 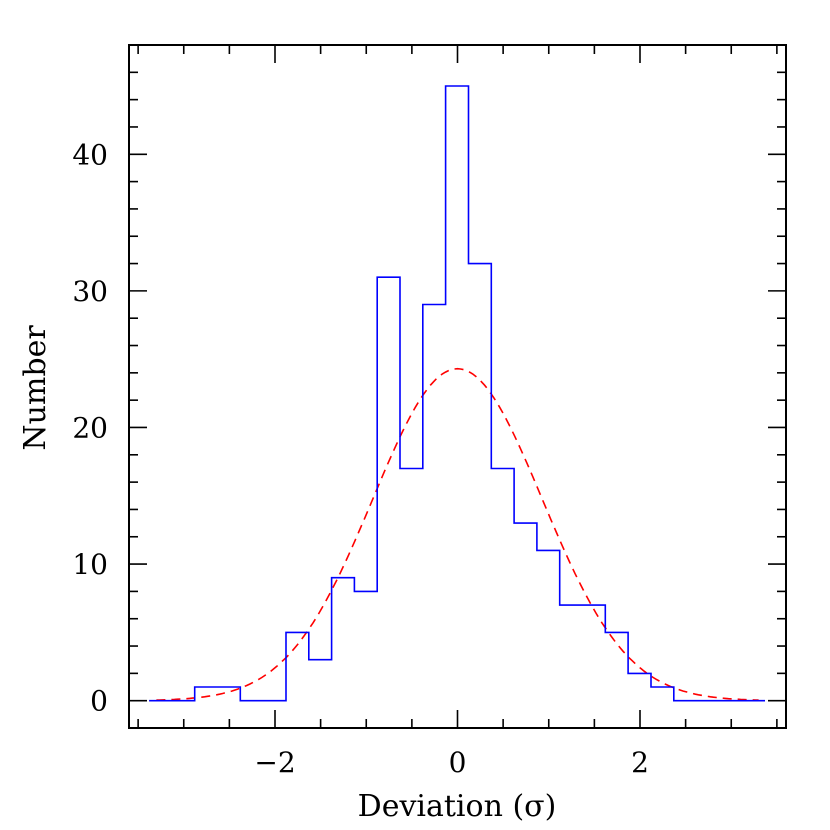 I want to click on x-axis-title: Deviation (σ), so click(x=457, y=806).